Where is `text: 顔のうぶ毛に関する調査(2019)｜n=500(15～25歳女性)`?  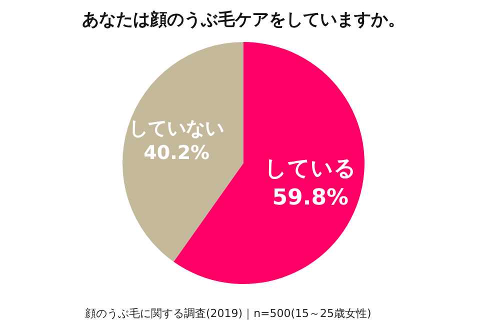
text: 顔のうぶ毛に関する調査(2019)｜n=500(15～25歳女性) is located at coordinates (228, 313).